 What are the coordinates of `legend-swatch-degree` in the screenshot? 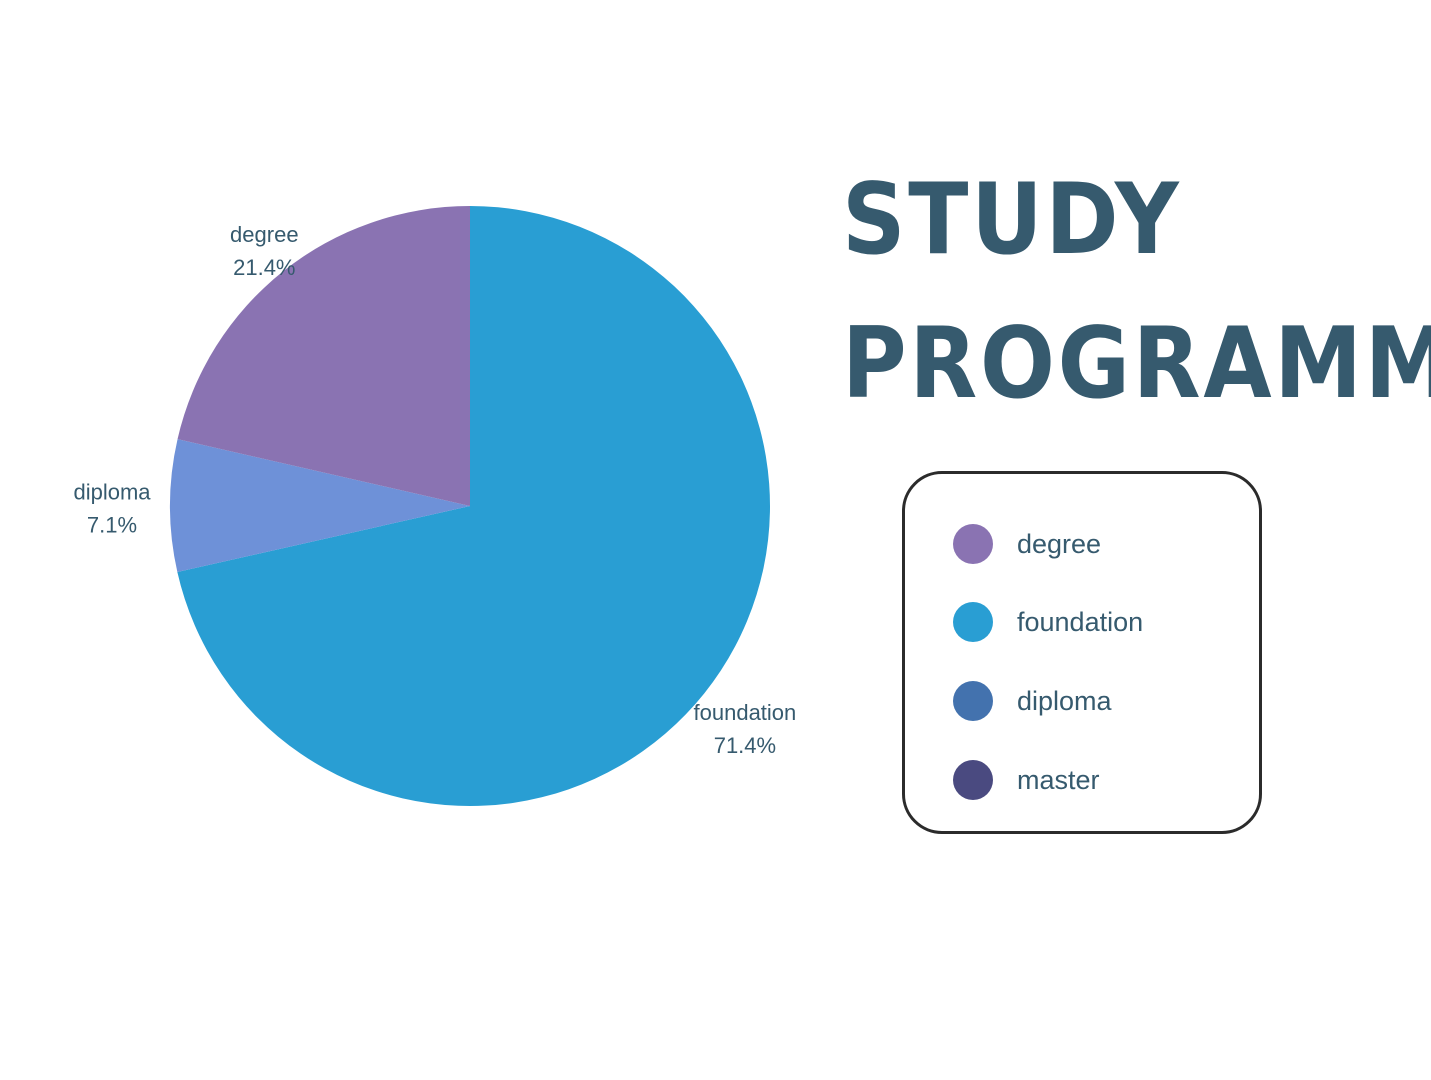 It's located at (973, 544).